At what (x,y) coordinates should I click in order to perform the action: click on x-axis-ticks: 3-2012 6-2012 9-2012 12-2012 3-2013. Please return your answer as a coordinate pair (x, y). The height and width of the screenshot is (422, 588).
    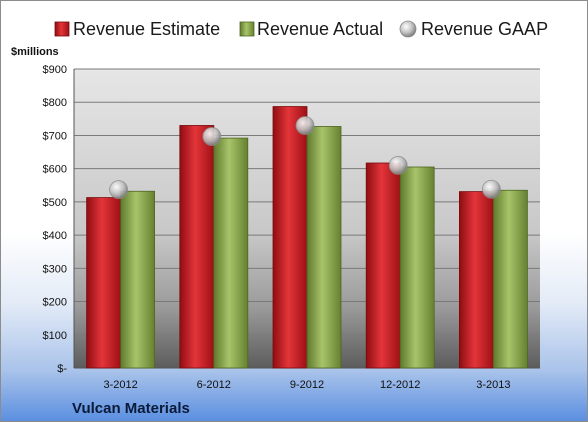
    Looking at the image, I should click on (306, 385).